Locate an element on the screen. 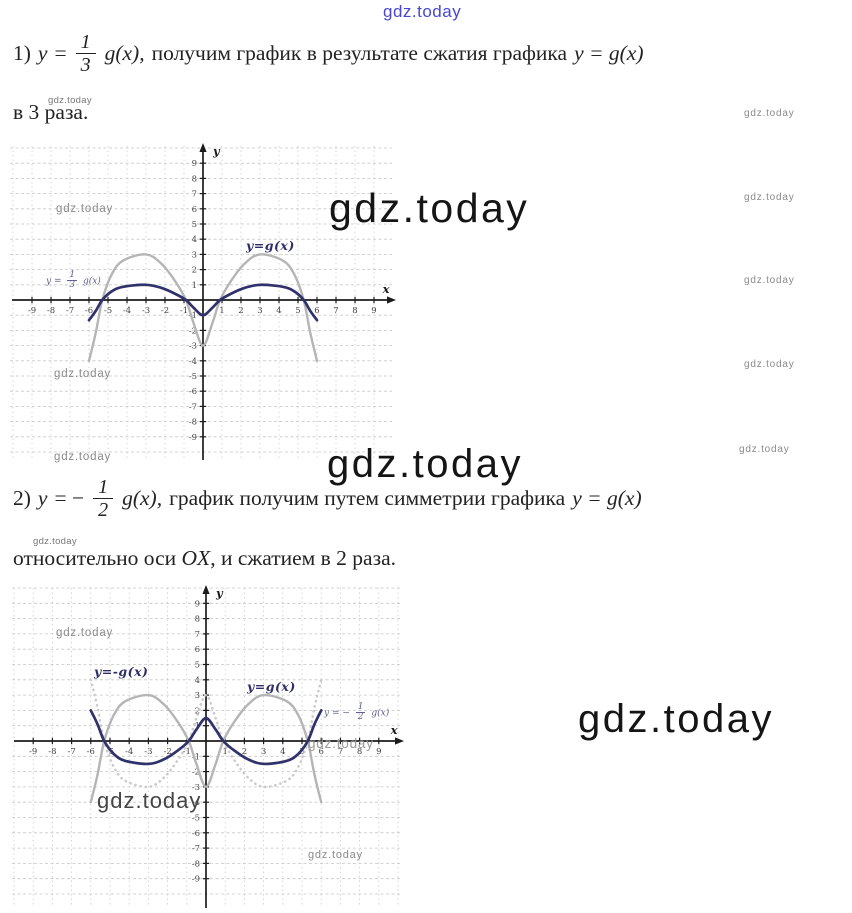 Image resolution: width=852 pixels, height=913 pixels. curve-label: y=-g(x) is located at coordinates (121, 671).